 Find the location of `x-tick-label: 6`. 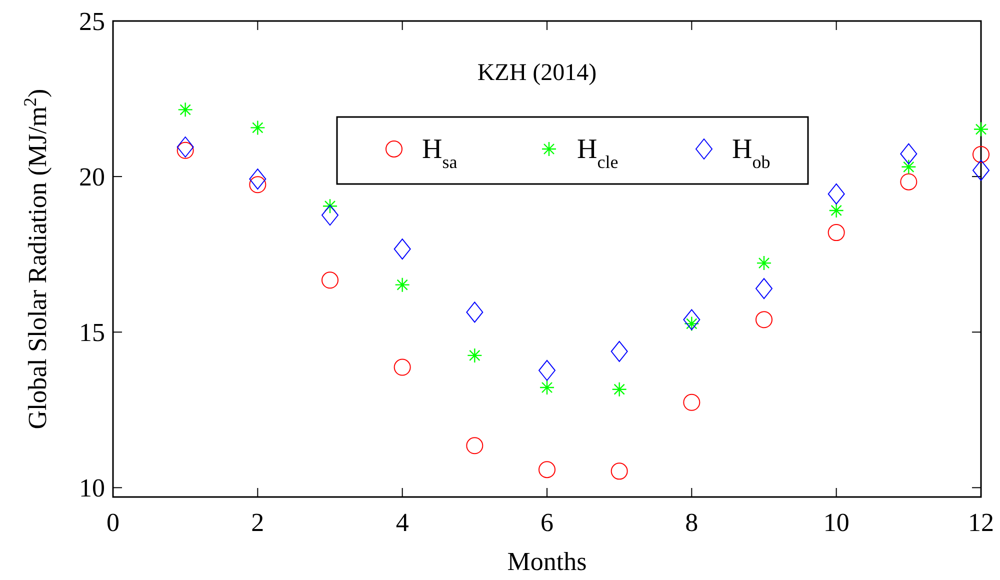

x-tick-label: 6 is located at coordinates (547, 522).